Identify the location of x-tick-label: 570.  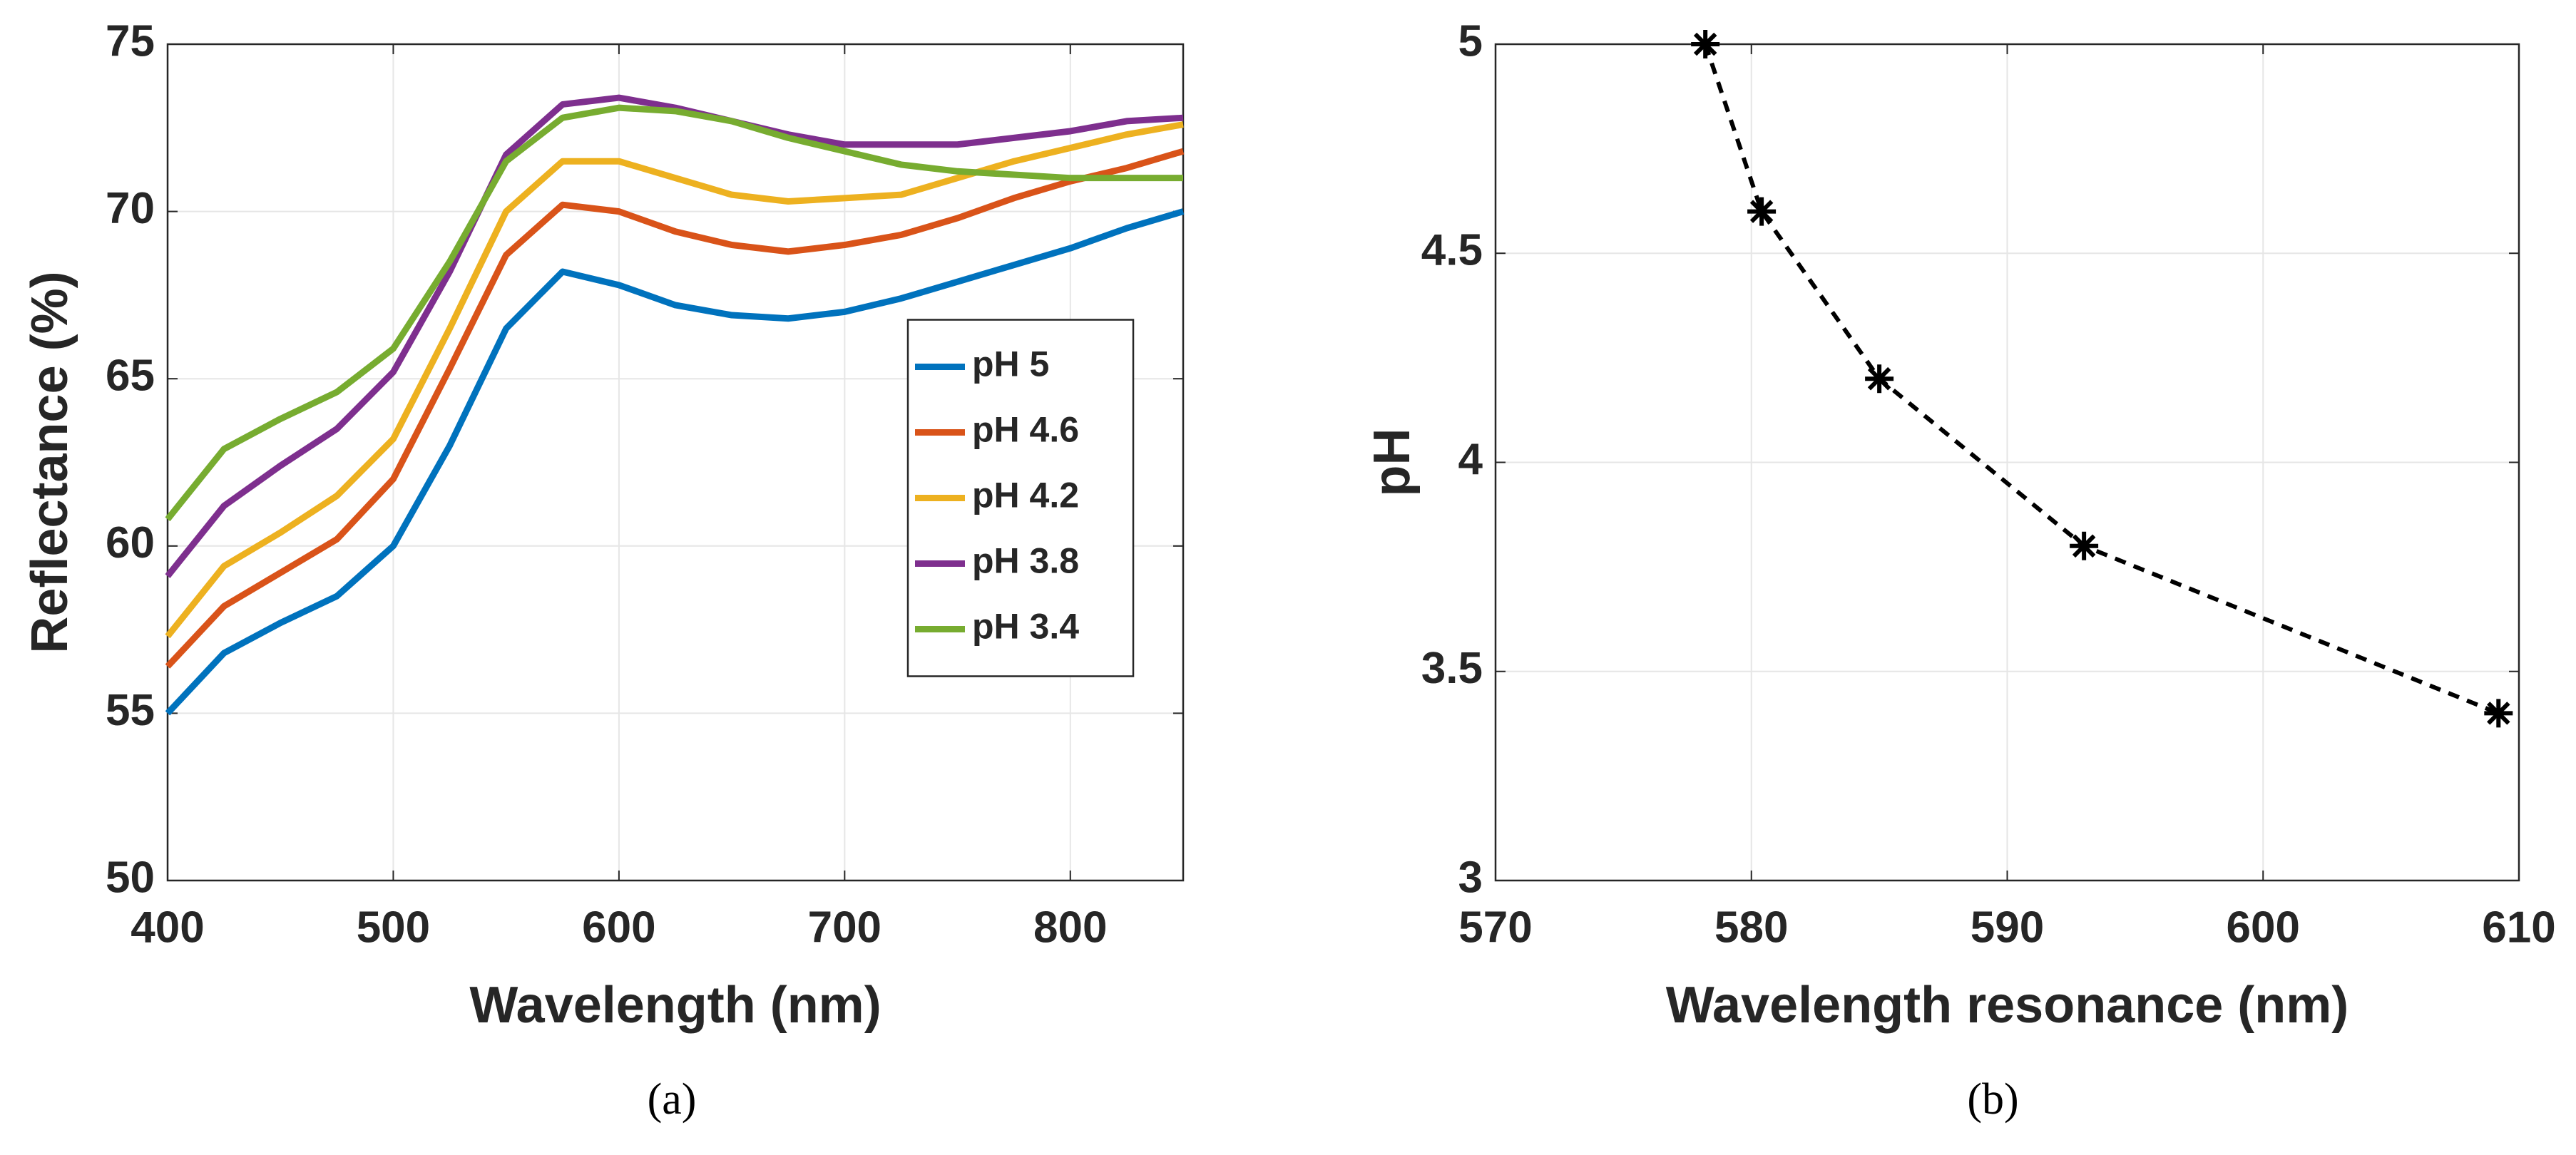
(1495, 927).